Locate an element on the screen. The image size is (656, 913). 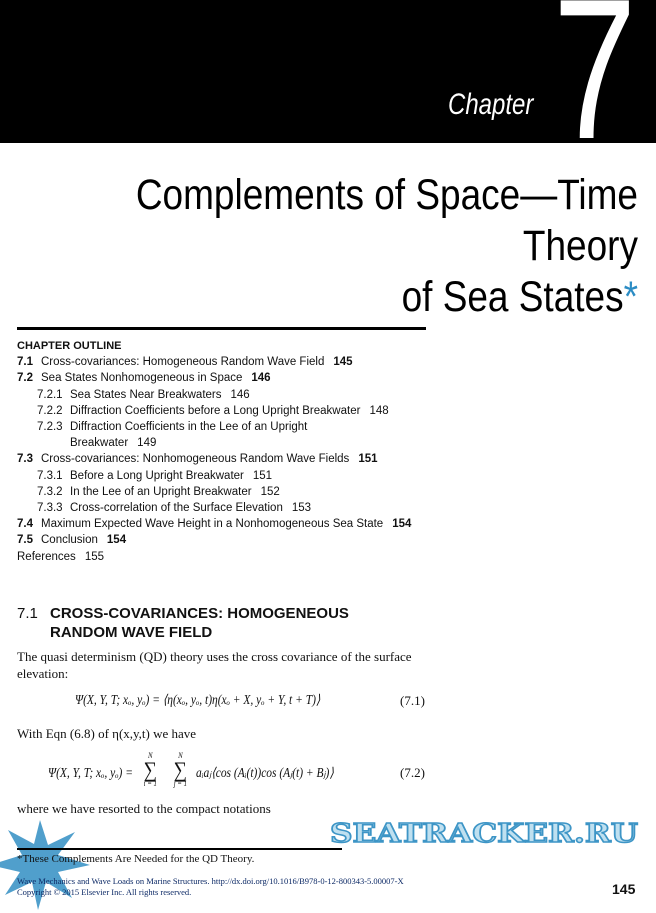
outline-item-text: Sea States Nonhomogeneous in Space is located at coordinates (142, 378).